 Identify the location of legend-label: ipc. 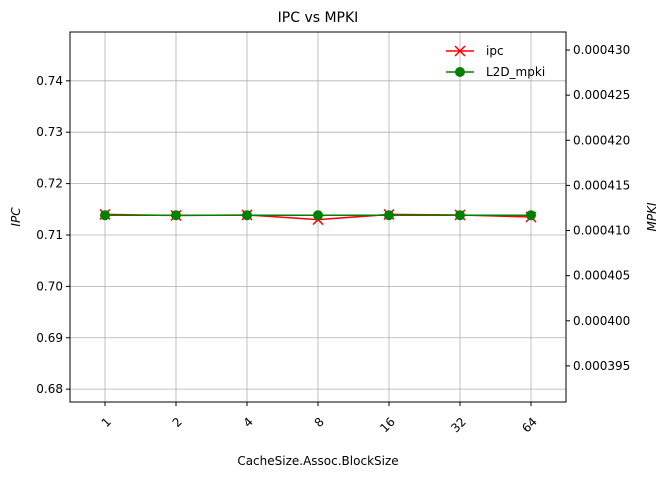
(495, 51).